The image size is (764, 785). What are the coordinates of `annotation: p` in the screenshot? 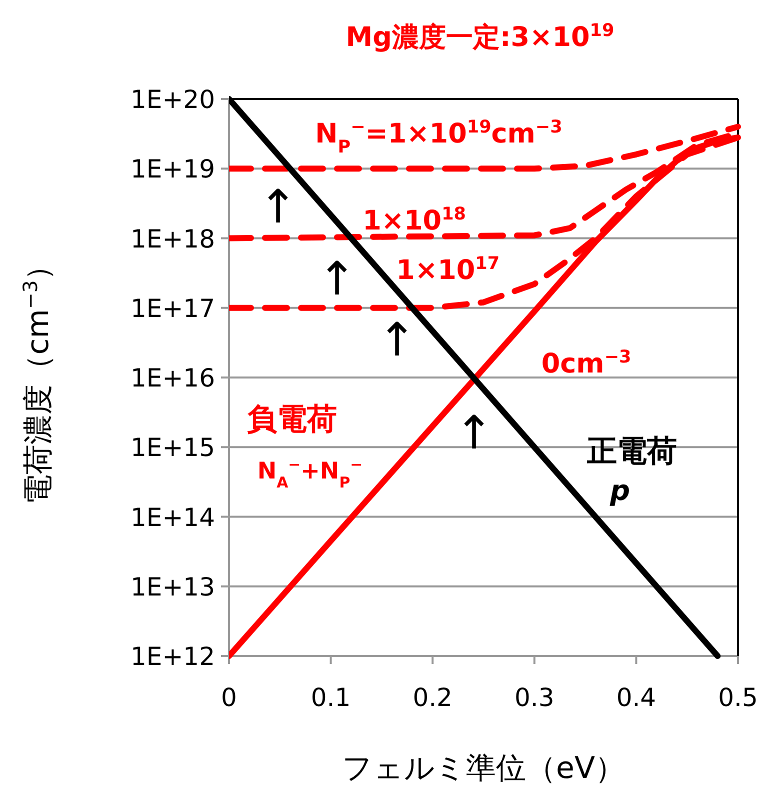 It's located at (620, 491).